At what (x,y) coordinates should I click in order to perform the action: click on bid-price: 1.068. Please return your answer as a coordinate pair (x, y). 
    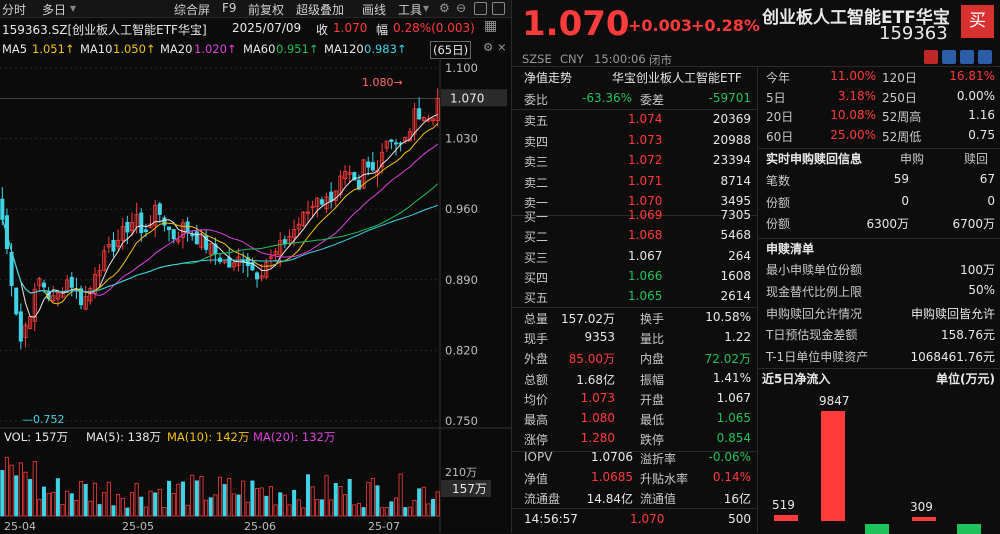
    Looking at the image, I should click on (645, 235).